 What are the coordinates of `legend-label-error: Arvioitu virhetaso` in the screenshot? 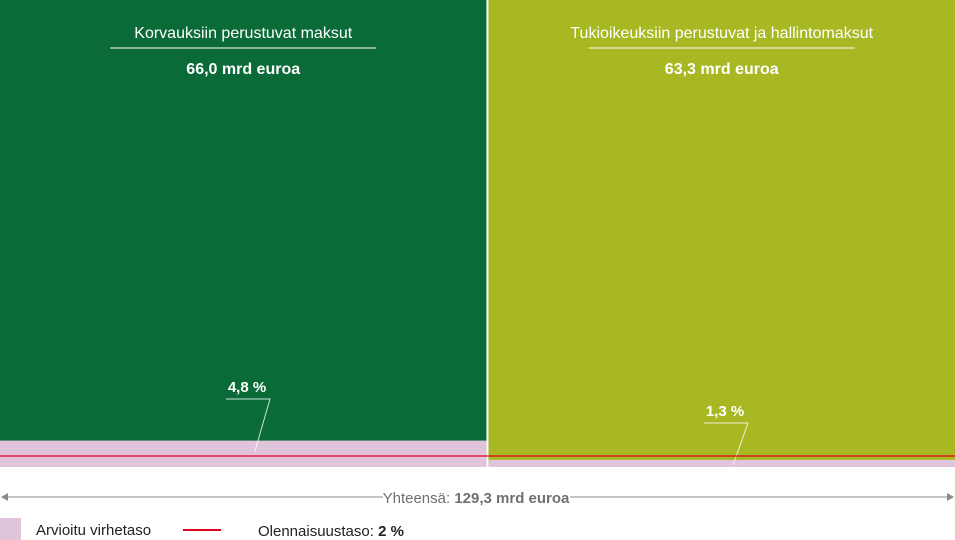 It's located at (93, 530).